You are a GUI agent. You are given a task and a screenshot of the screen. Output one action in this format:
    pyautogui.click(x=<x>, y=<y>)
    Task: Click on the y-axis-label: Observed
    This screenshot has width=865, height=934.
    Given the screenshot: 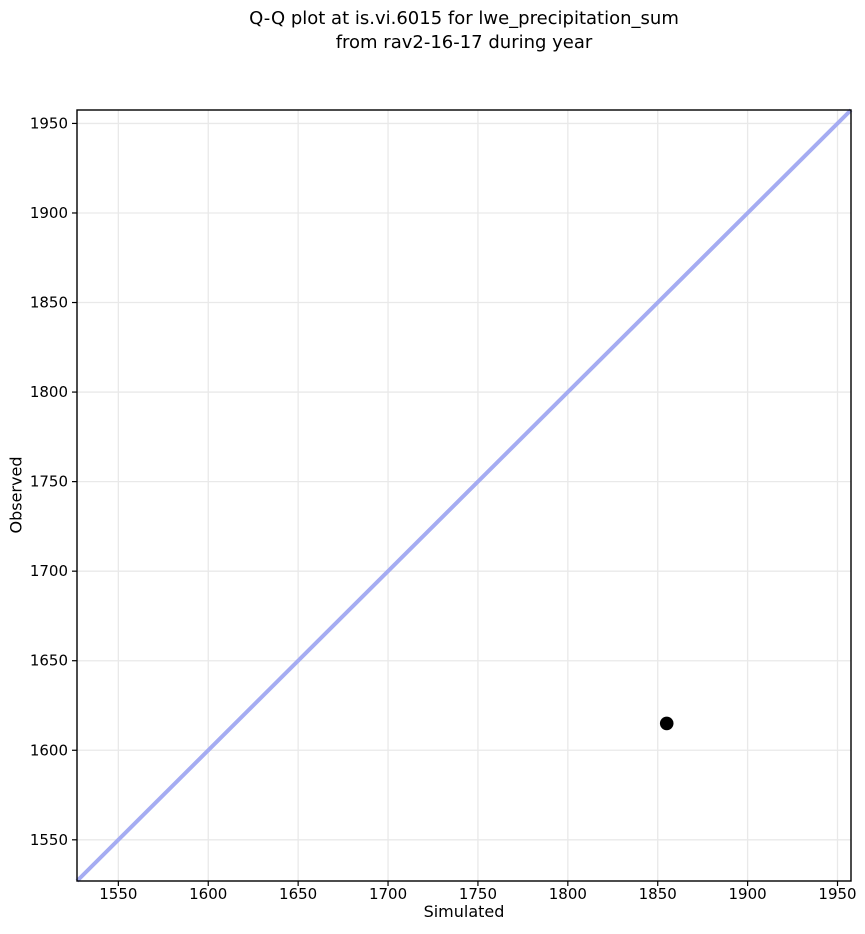 What is the action you would take?
    pyautogui.click(x=16, y=495)
    